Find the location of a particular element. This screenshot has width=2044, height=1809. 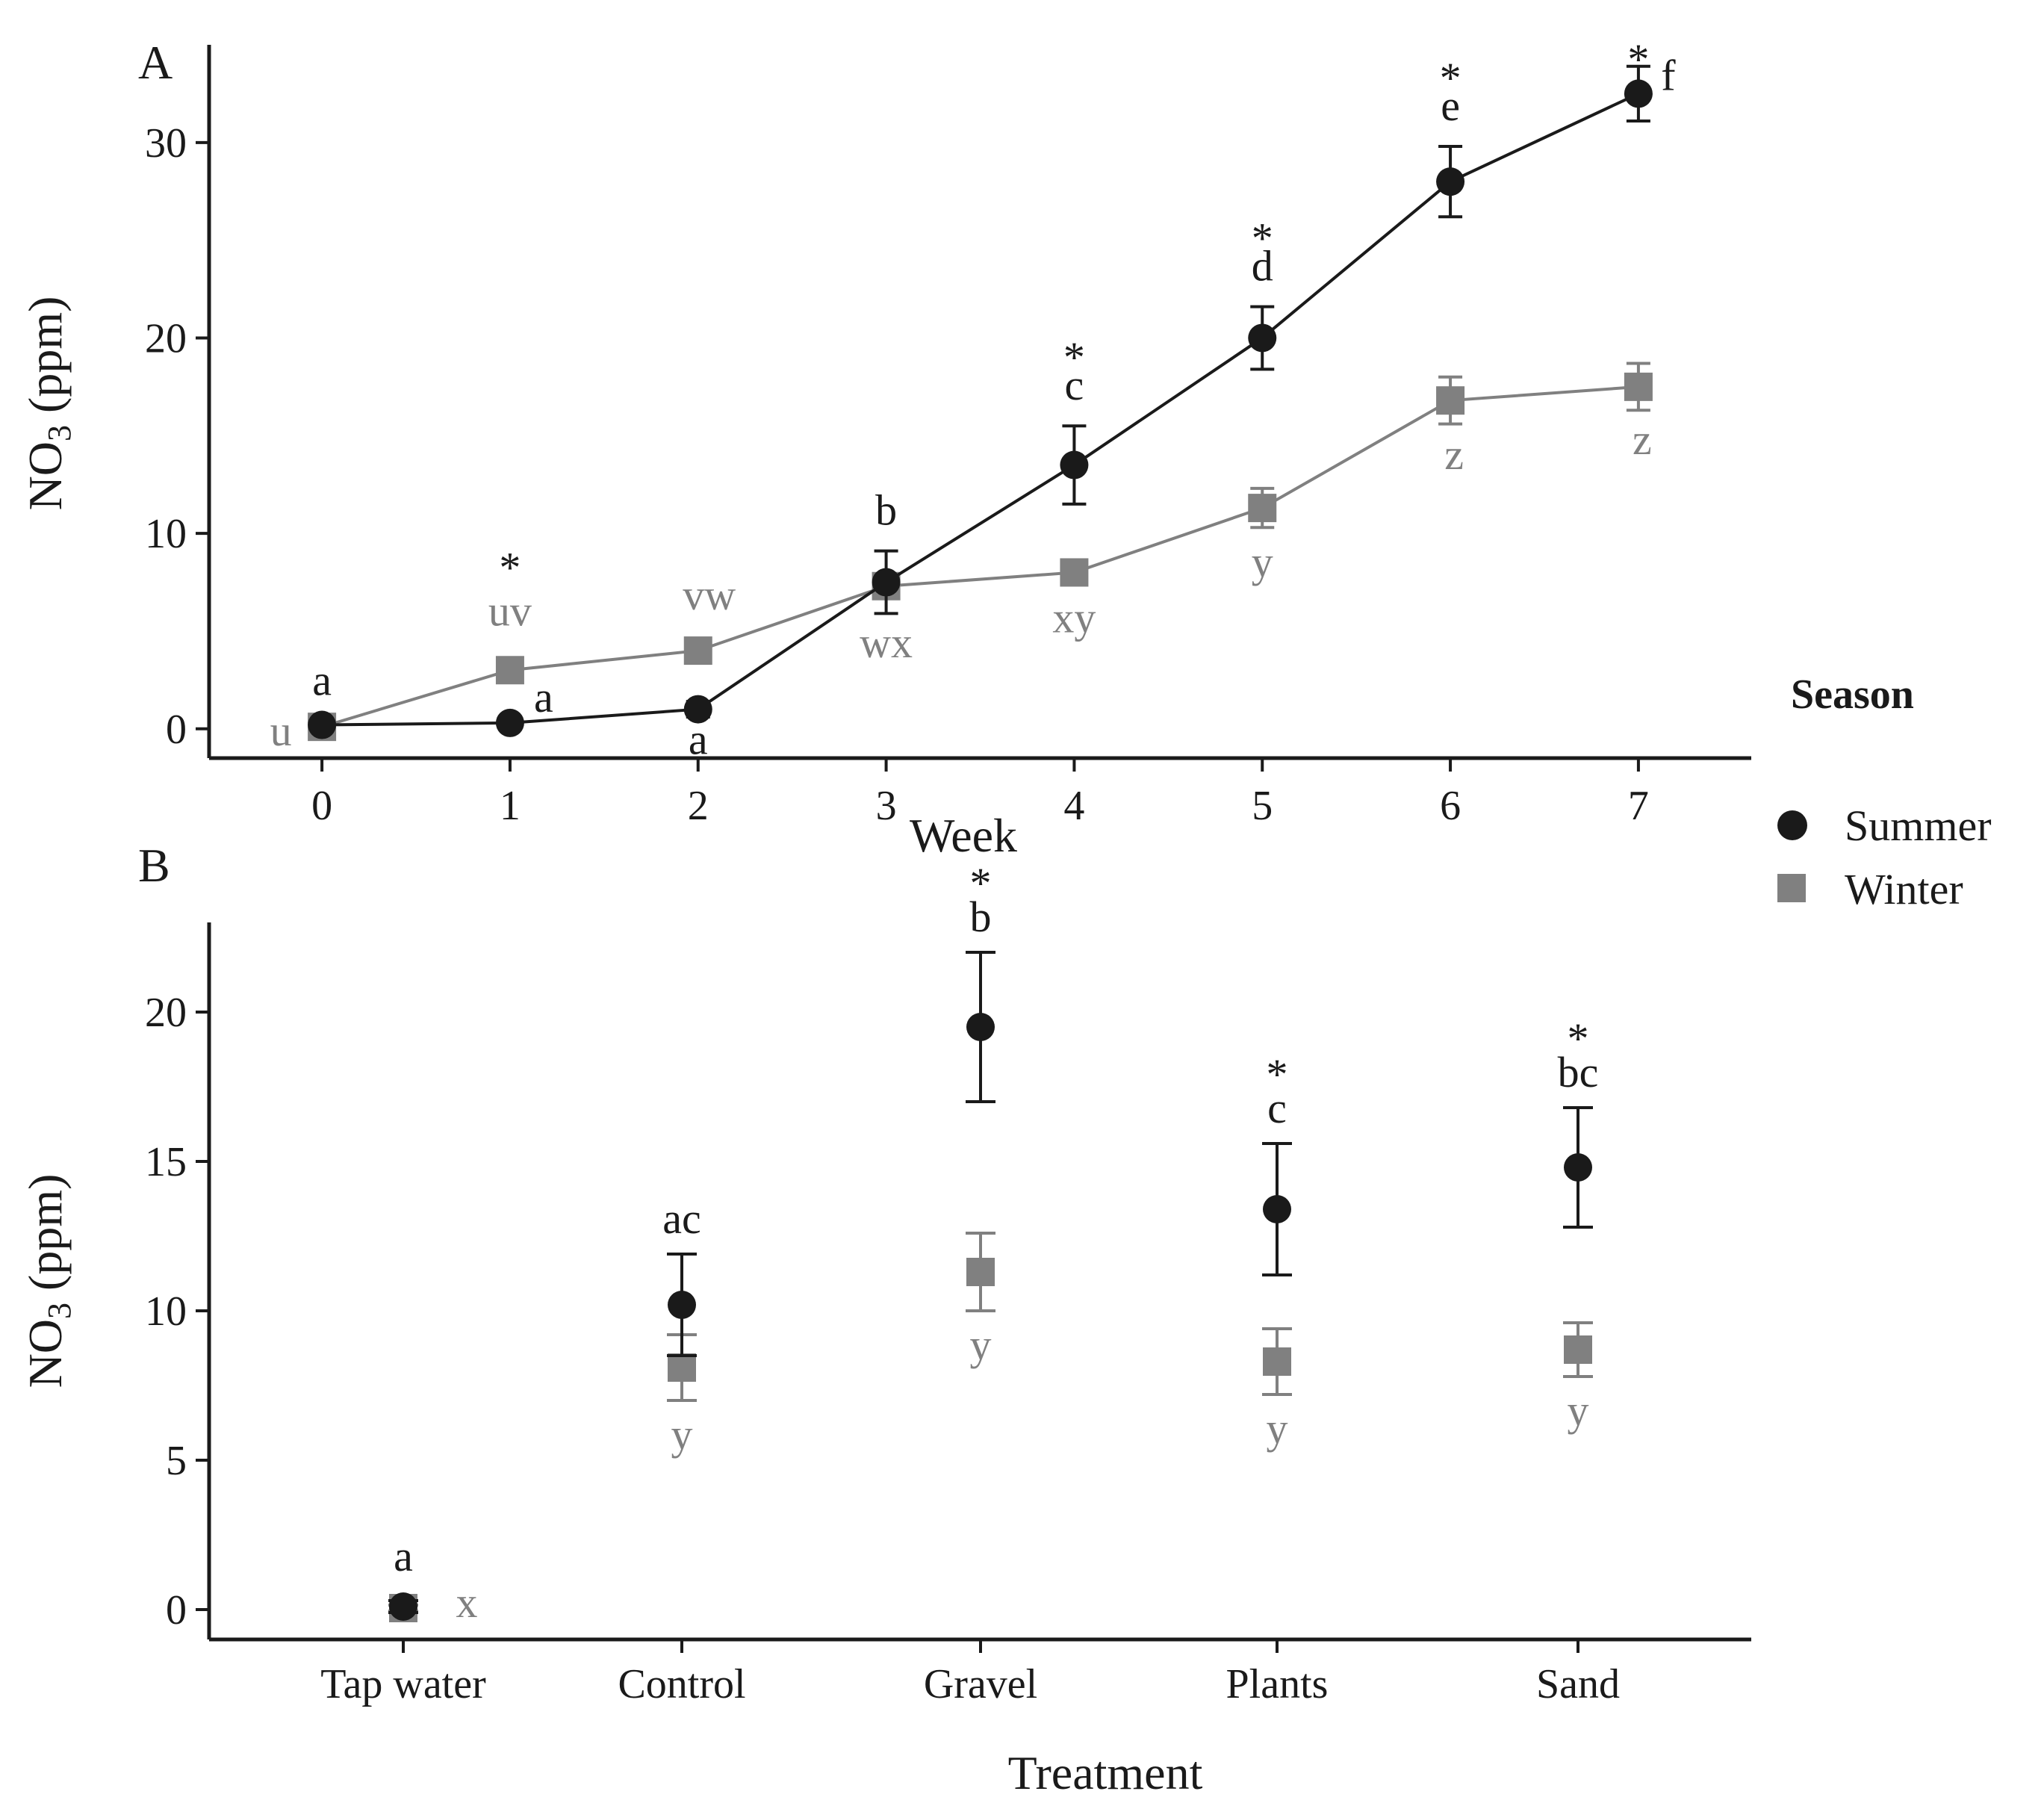

panel-b-label: B is located at coordinates (154, 865).